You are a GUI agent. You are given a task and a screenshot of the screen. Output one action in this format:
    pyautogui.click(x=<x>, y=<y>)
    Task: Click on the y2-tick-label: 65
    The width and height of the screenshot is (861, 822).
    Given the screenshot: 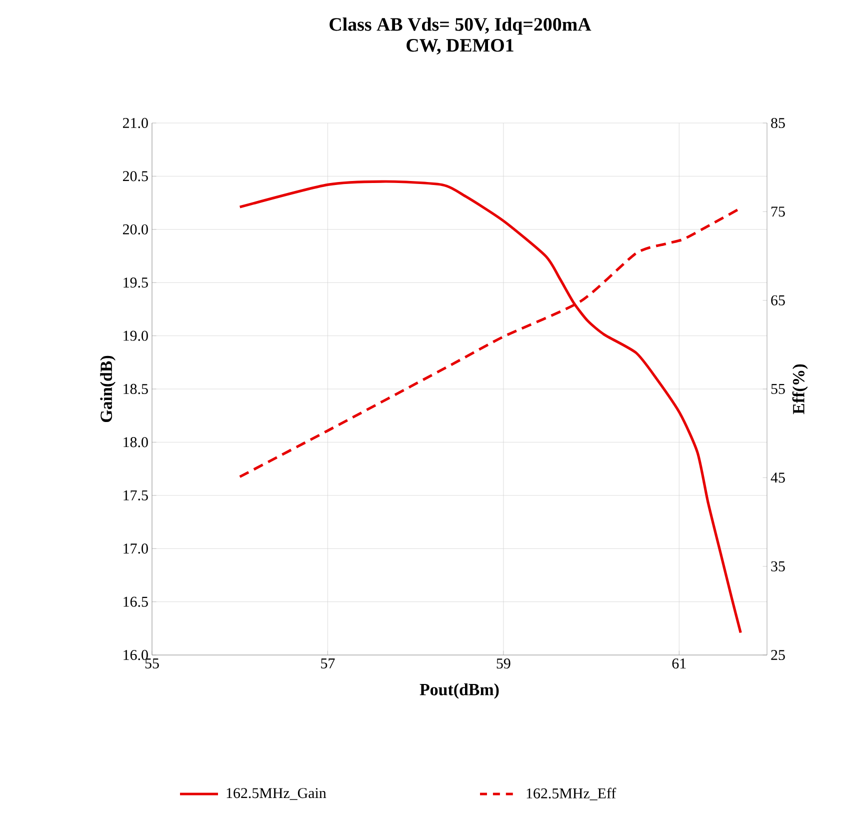 What is the action you would take?
    pyautogui.click(x=778, y=300)
    